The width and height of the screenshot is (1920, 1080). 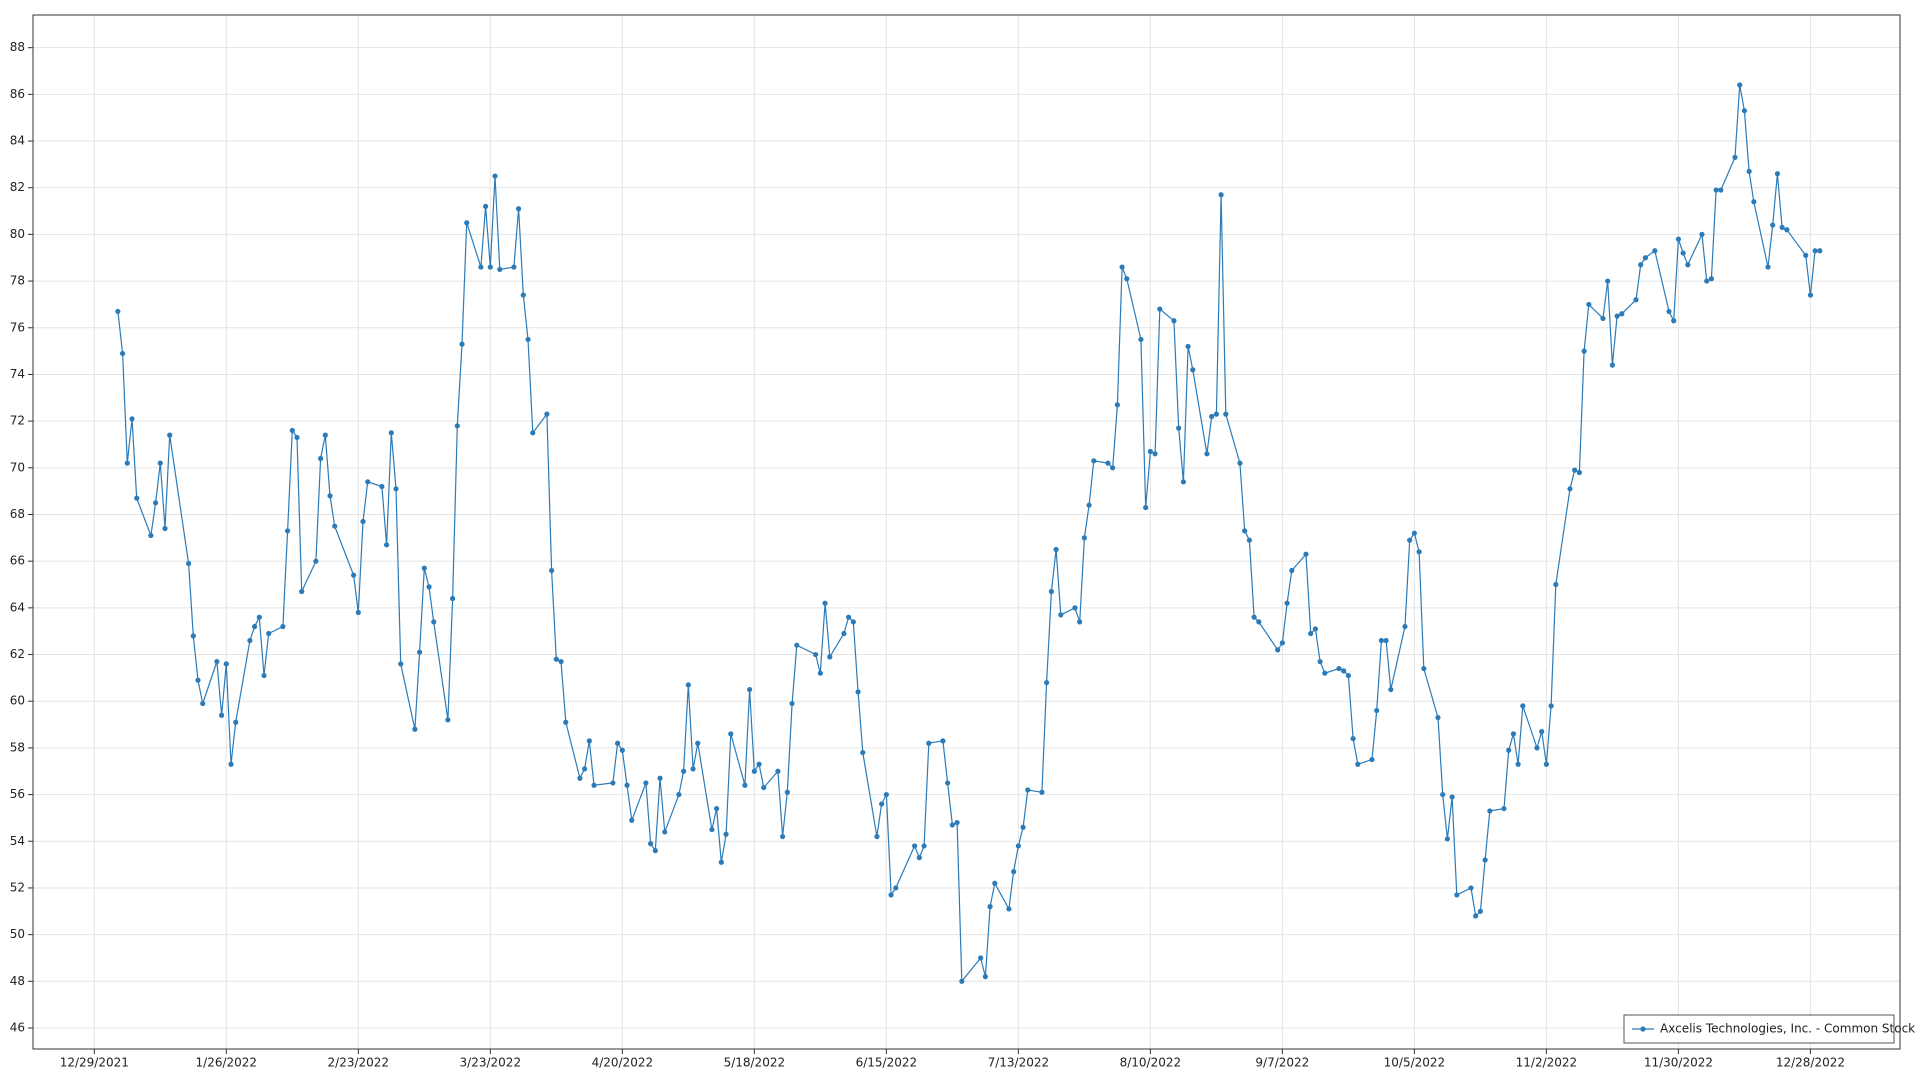 What do you see at coordinates (1019, 1063) in the screenshot?
I see `x-tick-label: 7/13/2022` at bounding box center [1019, 1063].